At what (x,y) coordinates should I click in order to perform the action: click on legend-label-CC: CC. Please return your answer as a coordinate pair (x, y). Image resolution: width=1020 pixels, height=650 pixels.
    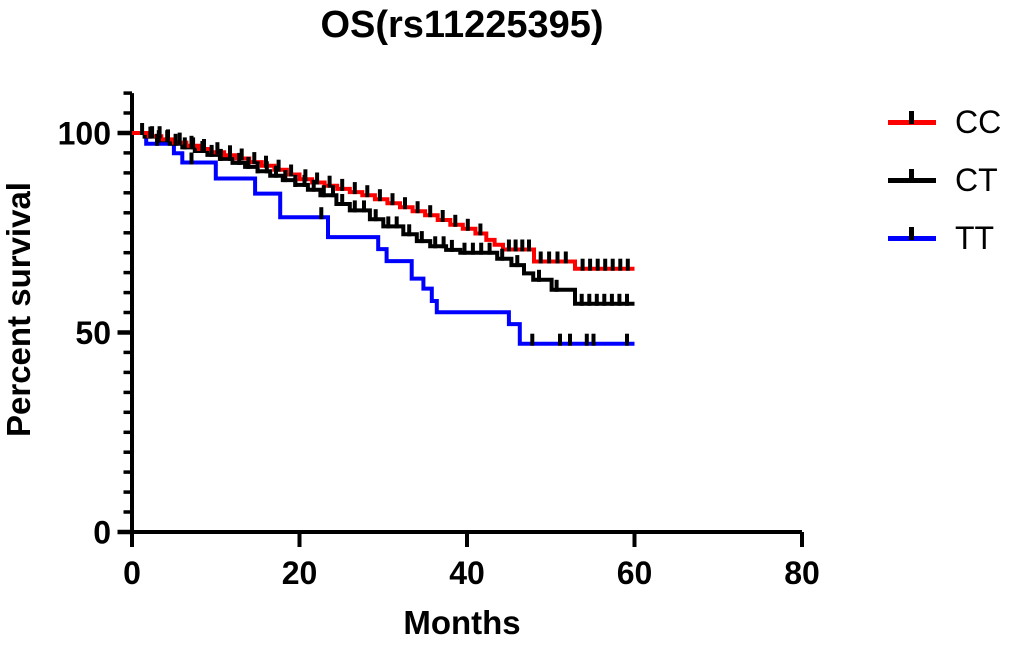
    Looking at the image, I should click on (978, 121).